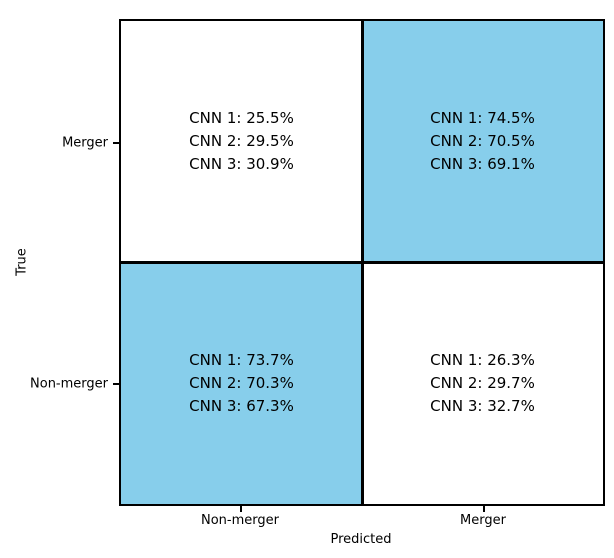 This screenshot has height=558, width=614. Describe the element at coordinates (482, 405) in the screenshot. I see `cell-line-cnn3: CNN 3: 32.7%` at that location.